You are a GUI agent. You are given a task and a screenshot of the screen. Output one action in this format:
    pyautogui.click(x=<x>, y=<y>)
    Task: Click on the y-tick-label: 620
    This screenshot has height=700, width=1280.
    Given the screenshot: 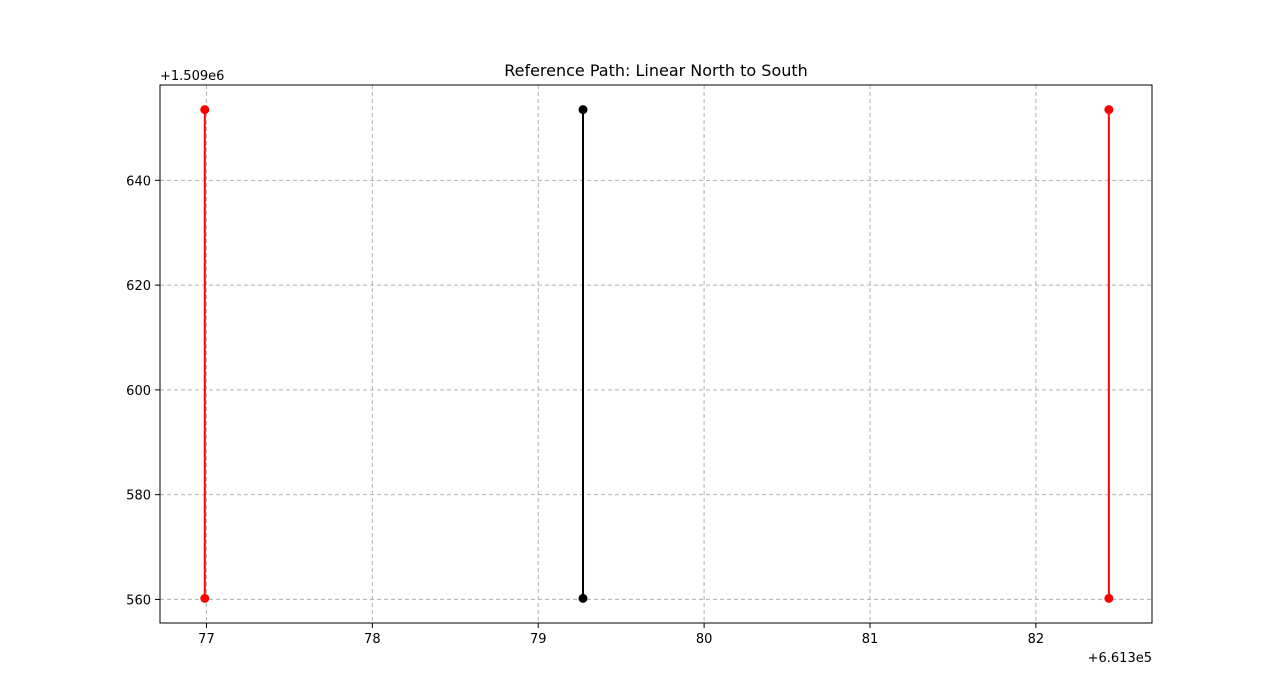 What is the action you would take?
    pyautogui.click(x=138, y=286)
    